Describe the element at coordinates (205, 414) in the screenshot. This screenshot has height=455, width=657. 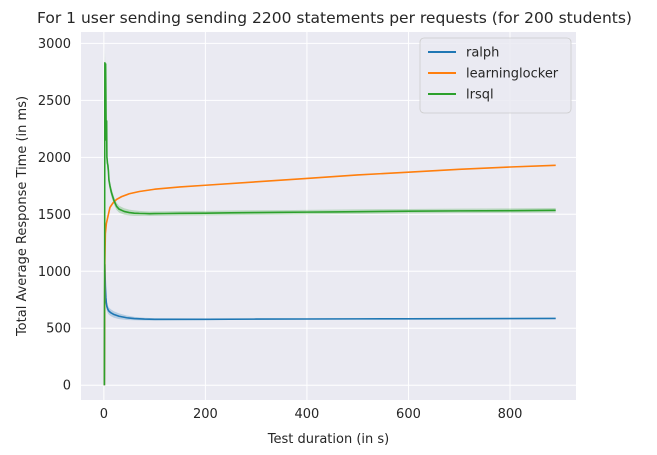
I see `x-tick-label: 200` at that location.